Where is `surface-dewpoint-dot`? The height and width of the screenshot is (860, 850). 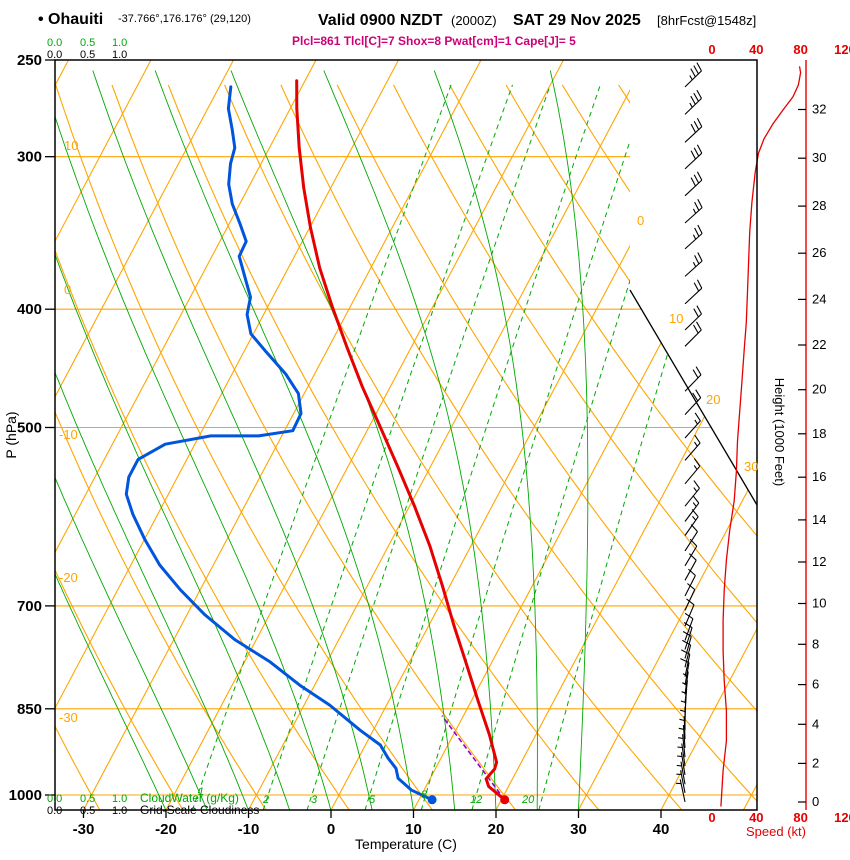 surface-dewpoint-dot is located at coordinates (432, 800).